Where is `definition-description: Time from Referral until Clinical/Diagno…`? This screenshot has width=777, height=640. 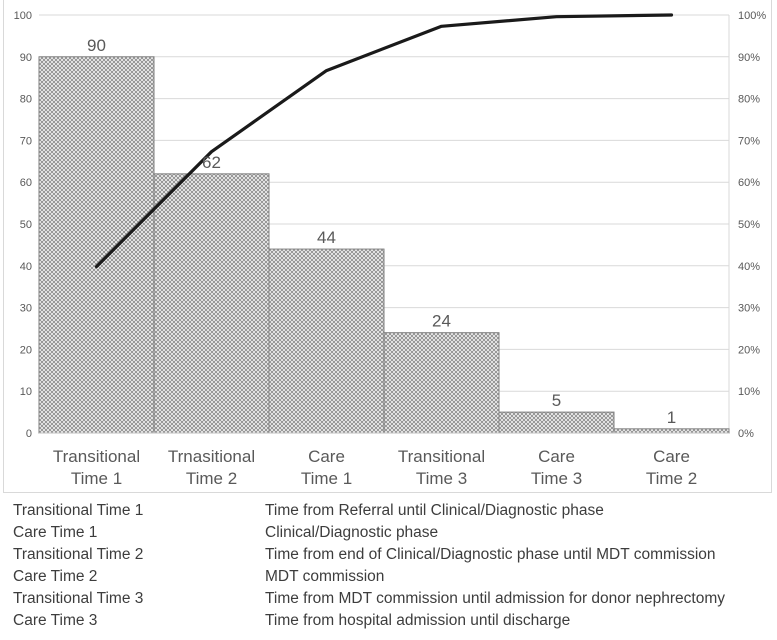
definition-description: Time from Referral until Clinical/Diagno… is located at coordinates (434, 510).